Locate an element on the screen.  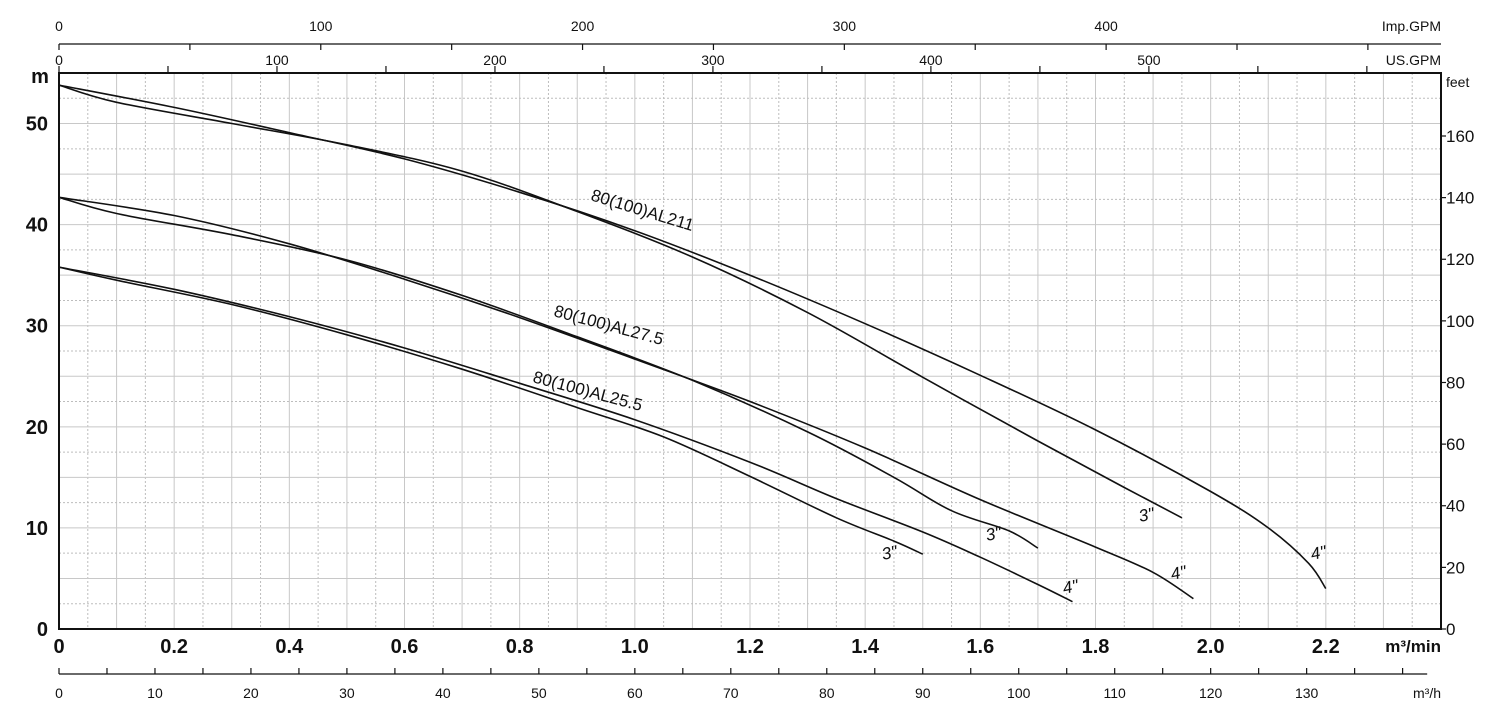
x-usgpm-tick-label: 100 is located at coordinates (277, 60).